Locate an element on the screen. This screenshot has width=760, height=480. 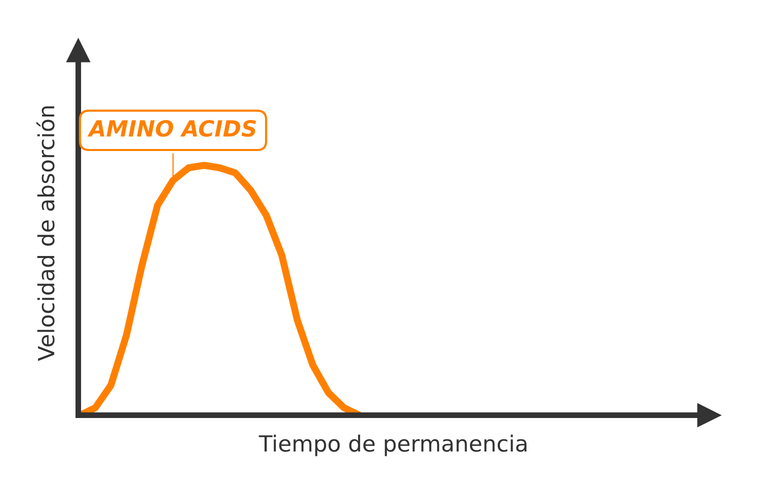
y-axis-title: Velocidad de absorción is located at coordinates (45, 233).